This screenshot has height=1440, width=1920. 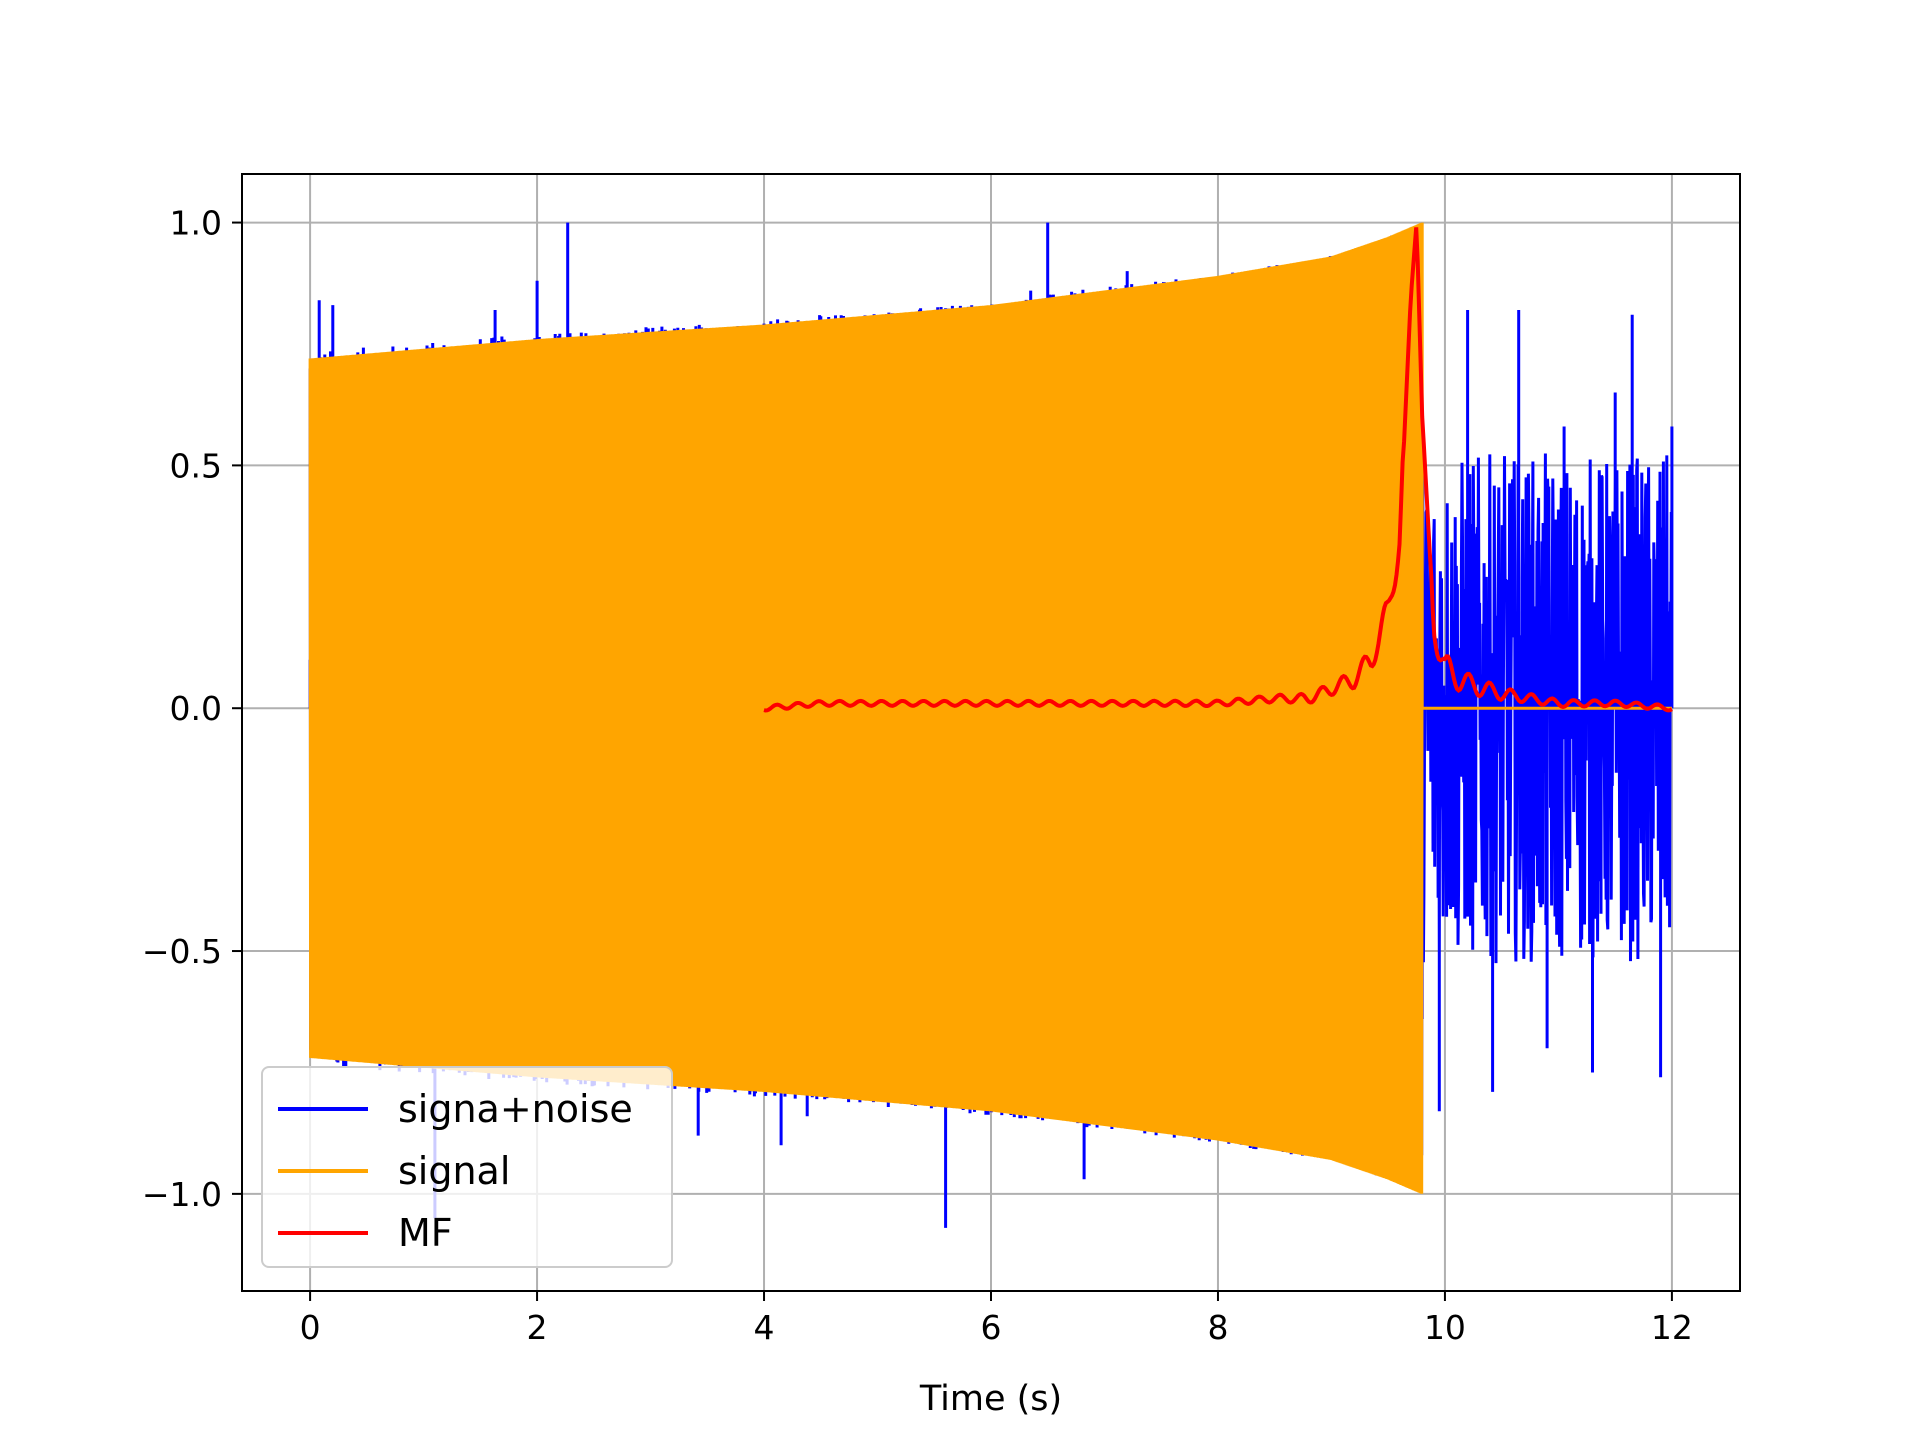 I want to click on x-tick-label: 10, so click(x=1445, y=1327).